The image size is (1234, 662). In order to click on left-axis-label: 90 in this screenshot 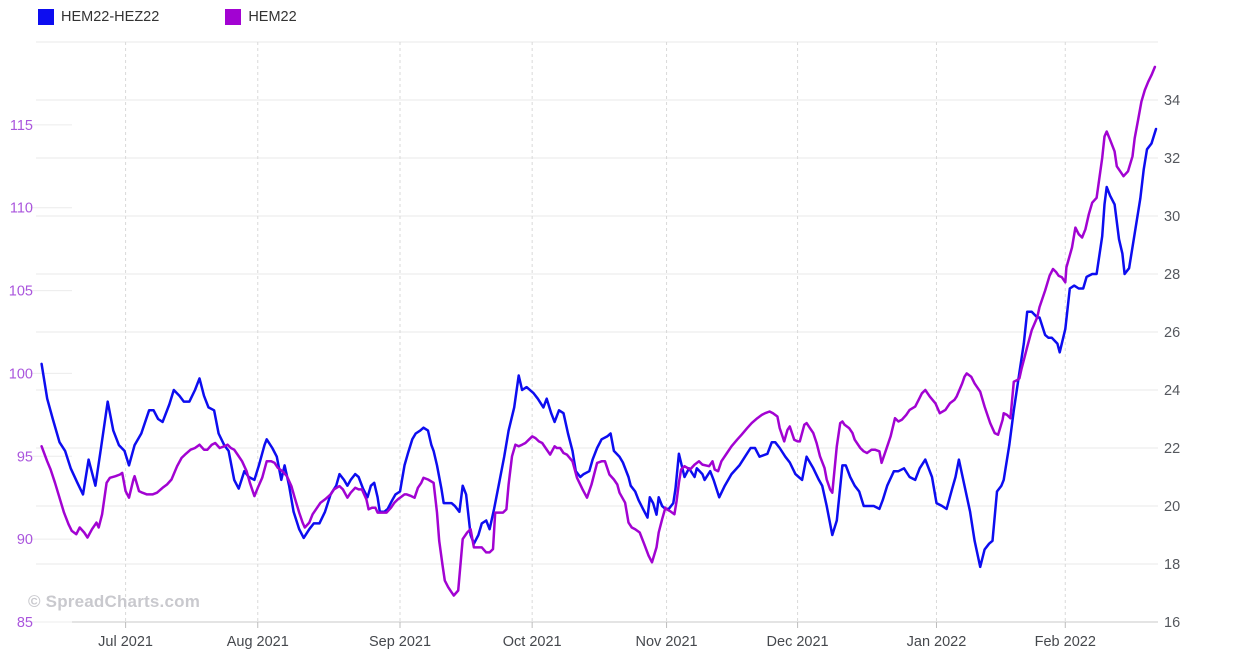, I will do `click(25, 540)`.